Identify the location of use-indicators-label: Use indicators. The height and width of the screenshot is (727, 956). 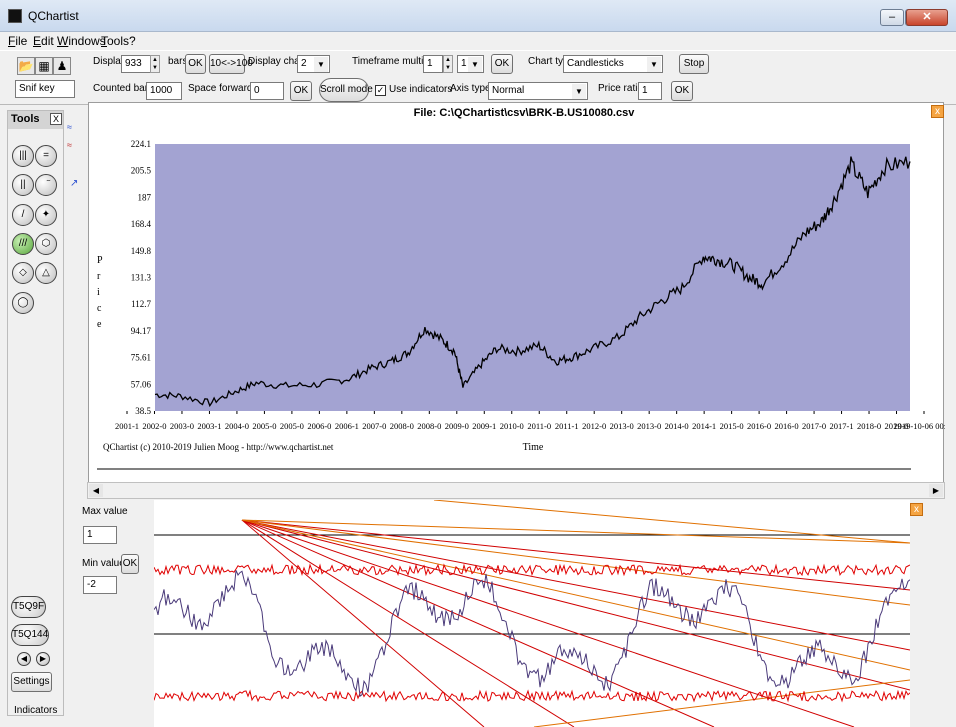
(421, 89).